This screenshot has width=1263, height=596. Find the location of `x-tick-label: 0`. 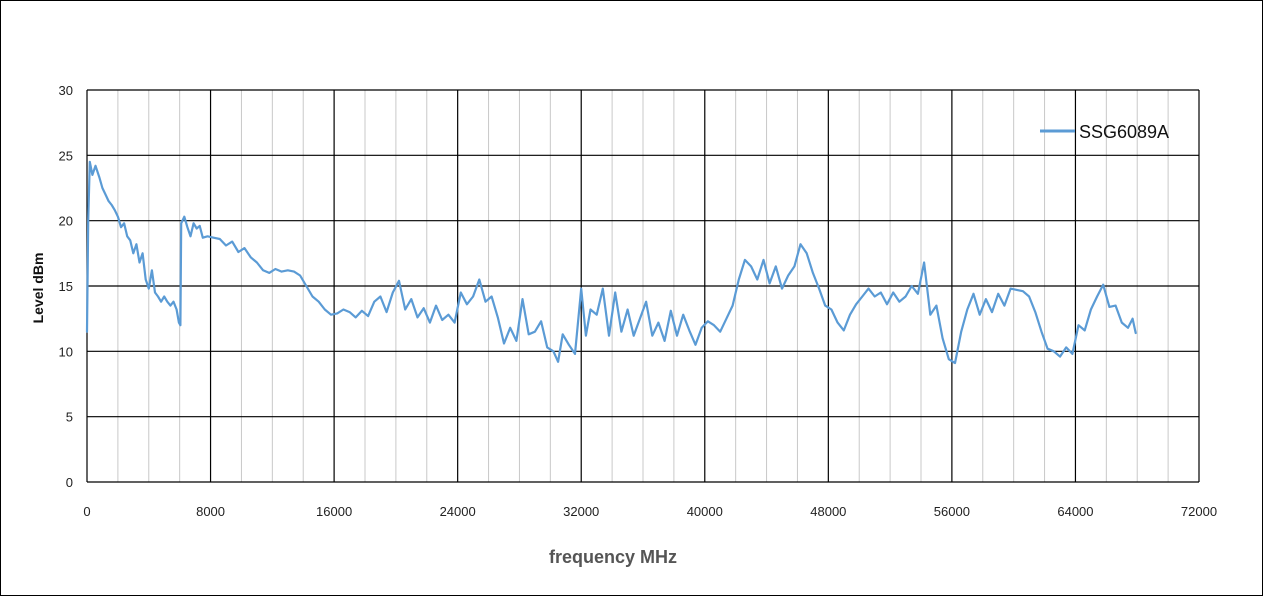

x-tick-label: 0 is located at coordinates (86, 511).